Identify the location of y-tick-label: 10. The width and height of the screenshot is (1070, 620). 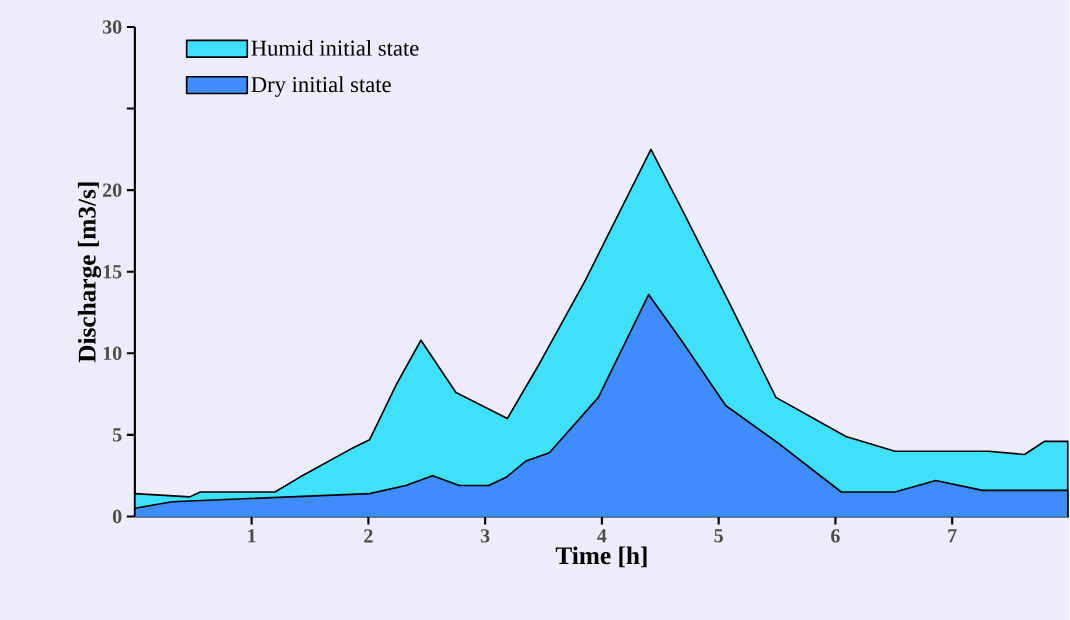
(112, 353).